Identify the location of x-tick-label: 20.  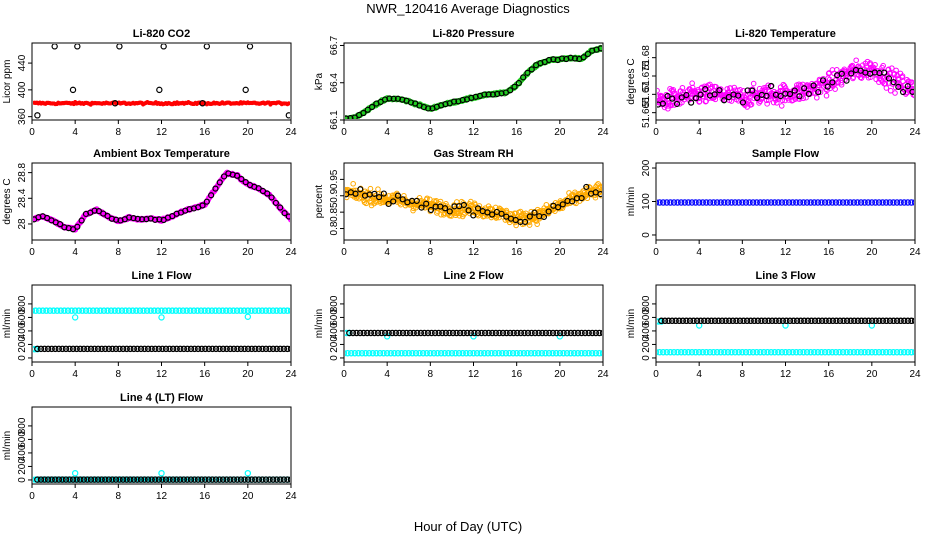
(248, 132).